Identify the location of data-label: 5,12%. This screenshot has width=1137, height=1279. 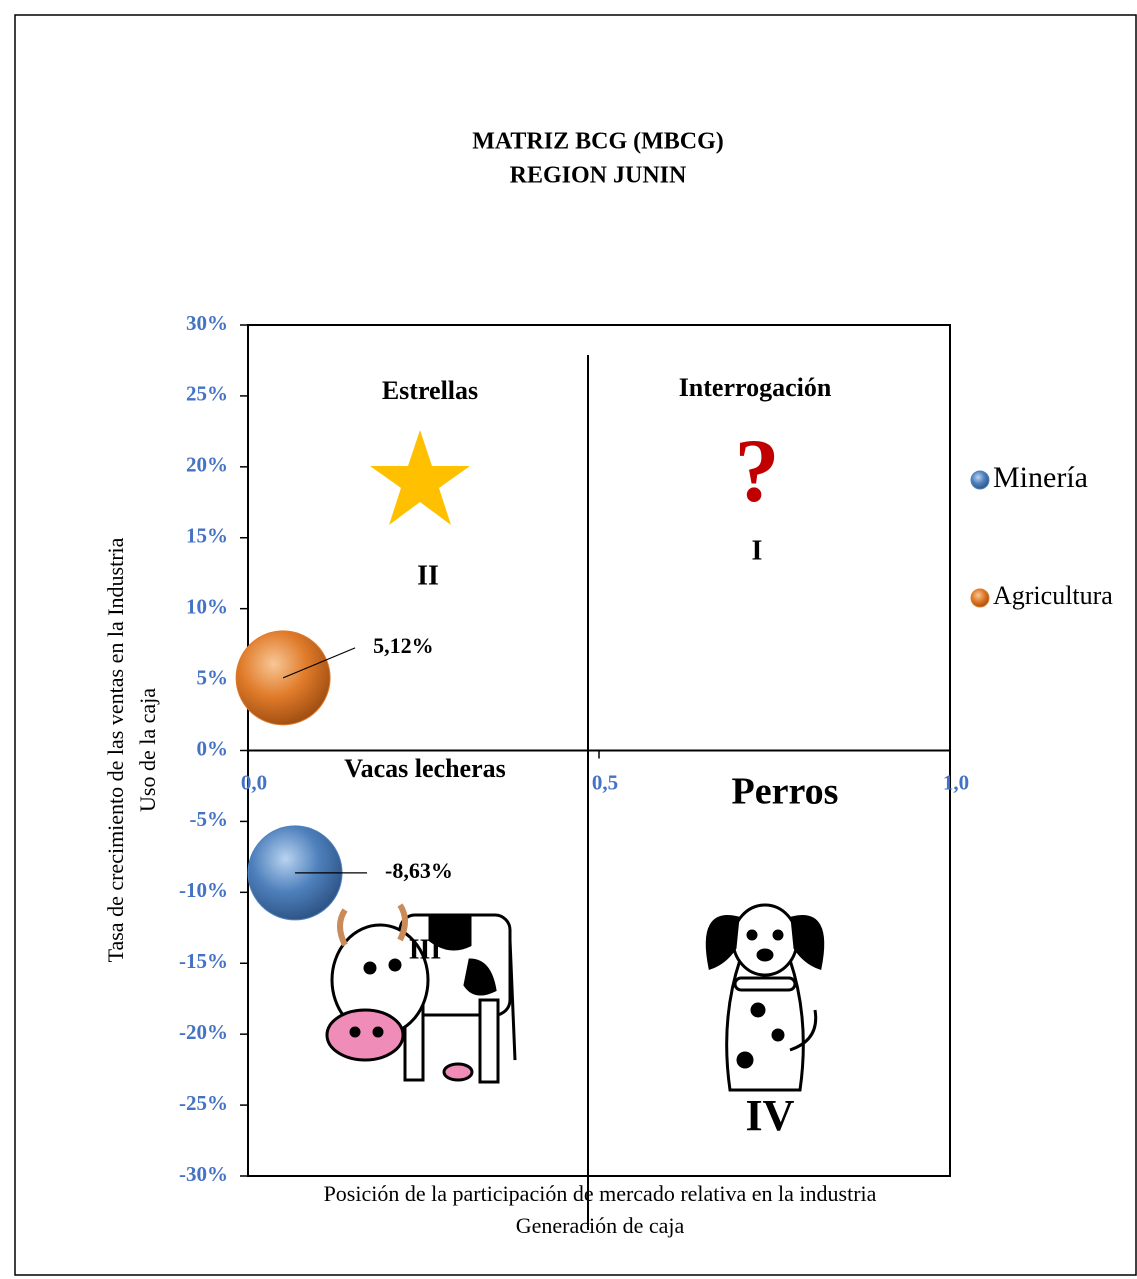
(403, 645).